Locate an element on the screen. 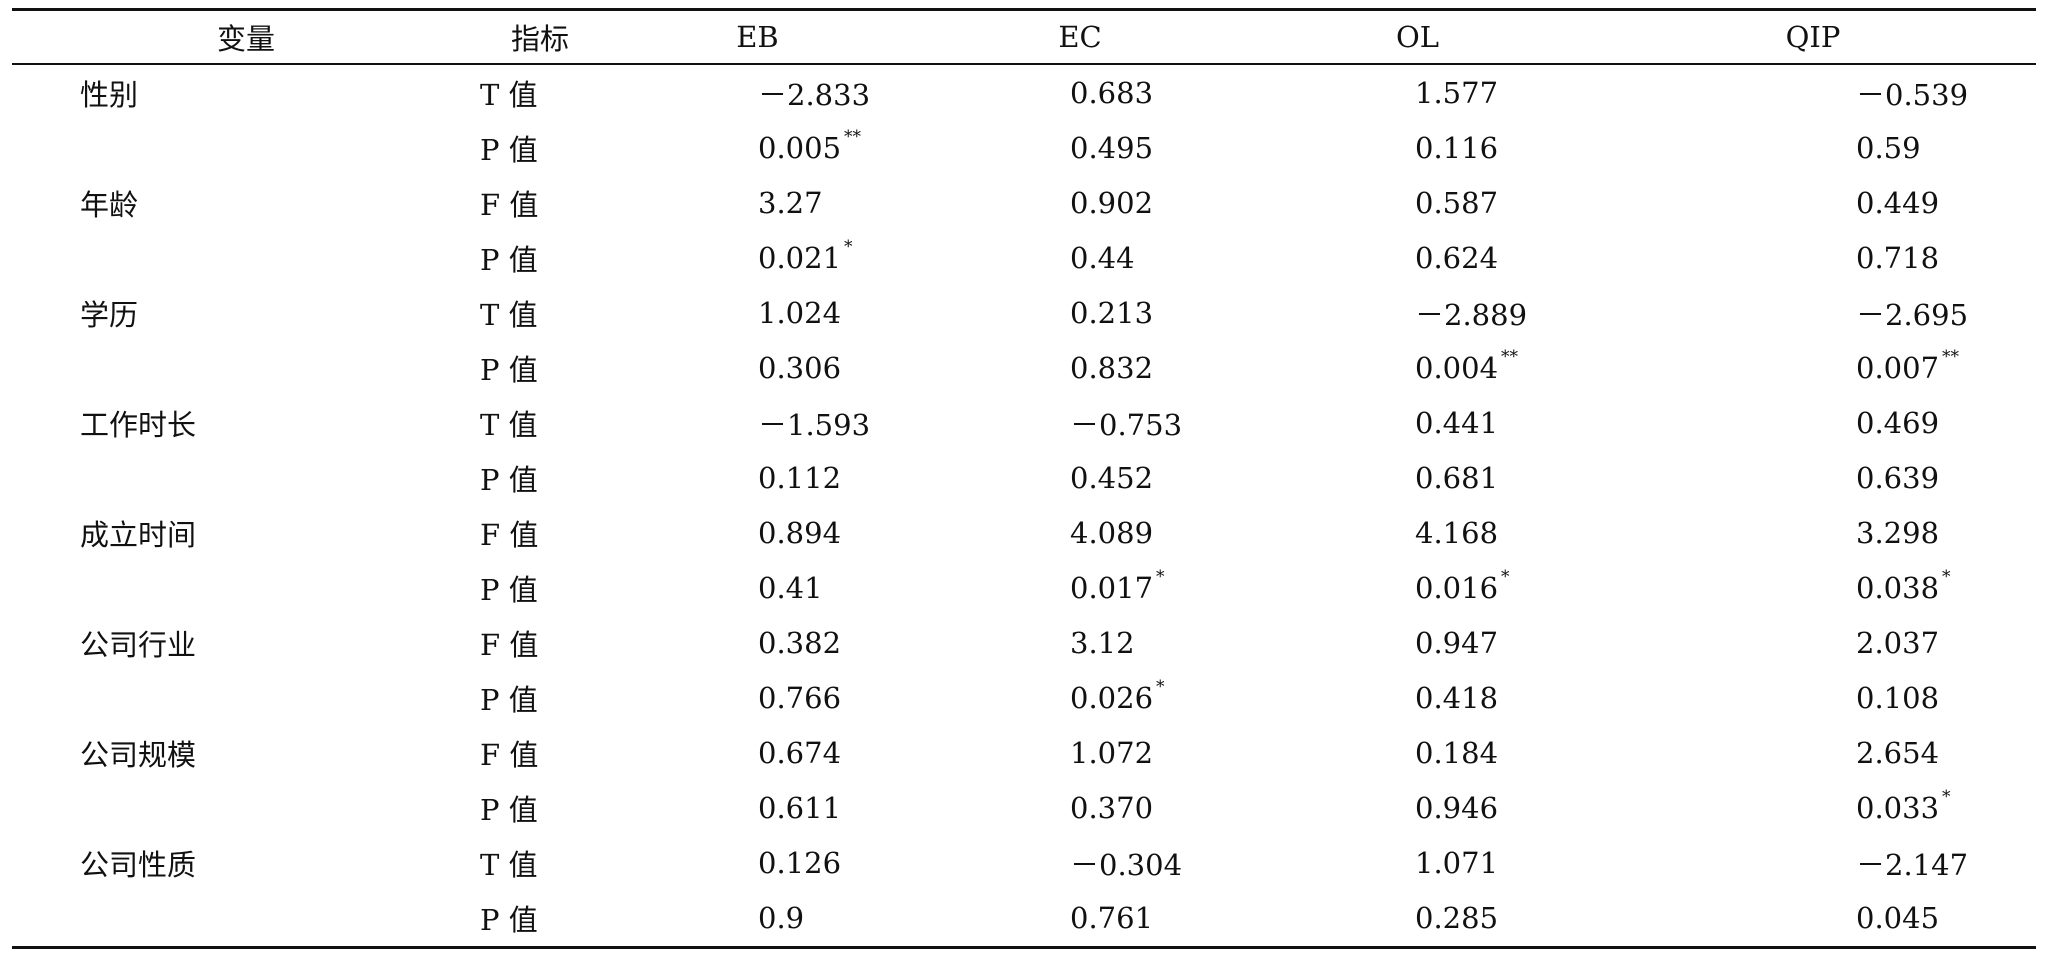 The height and width of the screenshot is (960, 2048). table-row: 公司性质 T 值 0.126 －0.304 1.071 －2.147 is located at coordinates (1024, 862).